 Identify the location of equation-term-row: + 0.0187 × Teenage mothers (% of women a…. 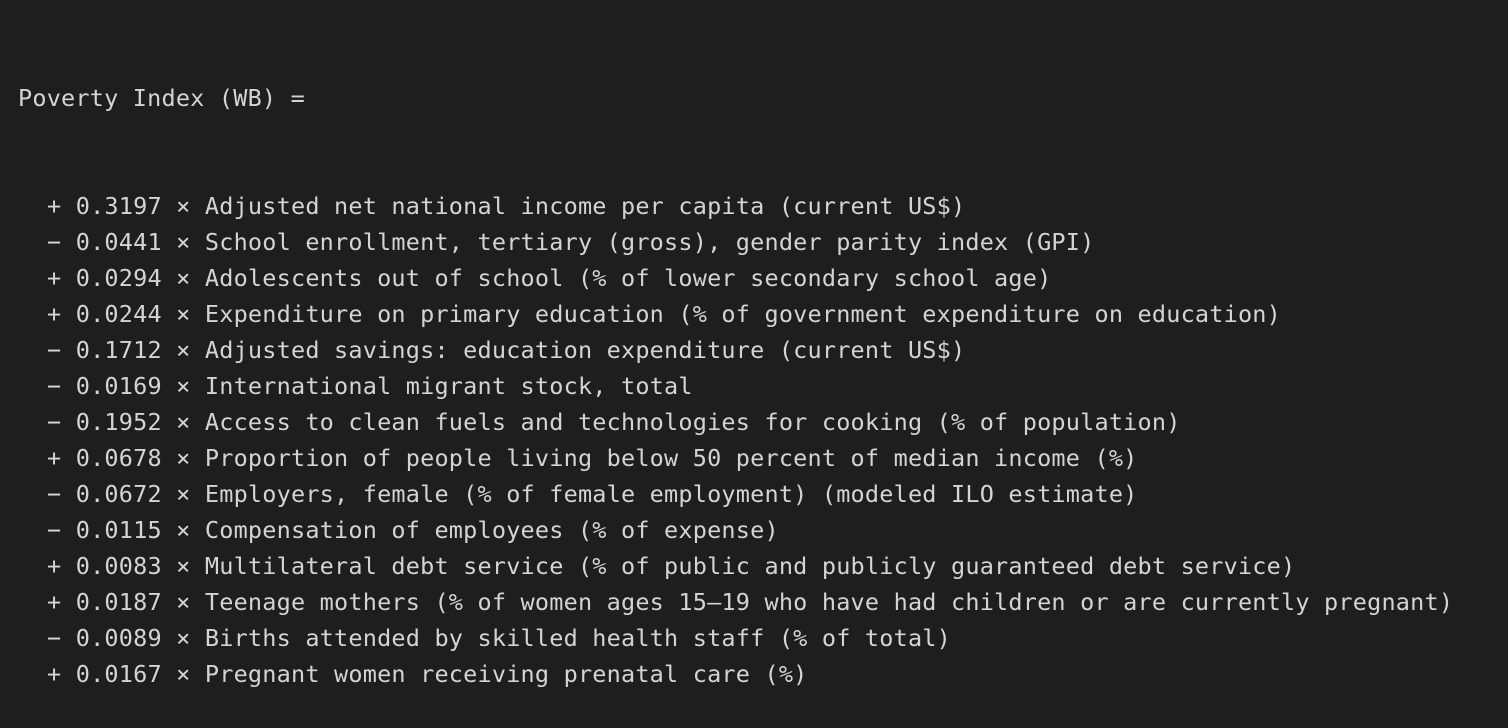
(758, 602).